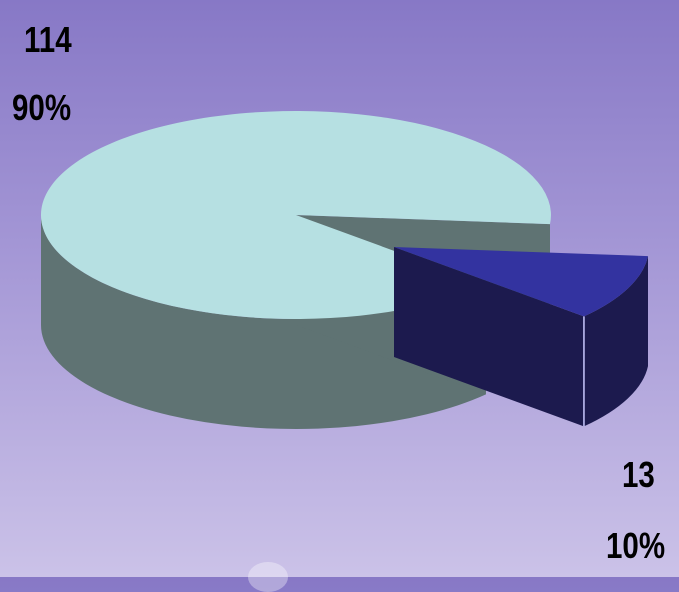 This screenshot has width=679, height=592. I want to click on slice-13-percent-label: 10%, so click(636, 545).